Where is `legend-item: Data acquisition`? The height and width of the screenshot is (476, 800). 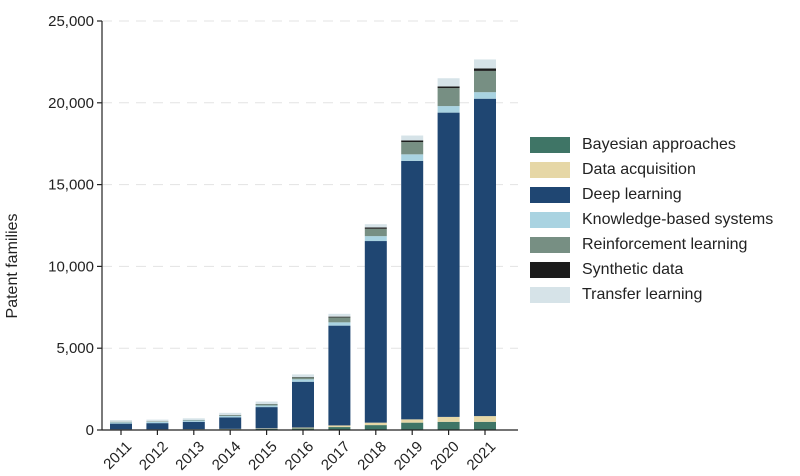 legend-item: Data acquisition is located at coordinates (651, 169).